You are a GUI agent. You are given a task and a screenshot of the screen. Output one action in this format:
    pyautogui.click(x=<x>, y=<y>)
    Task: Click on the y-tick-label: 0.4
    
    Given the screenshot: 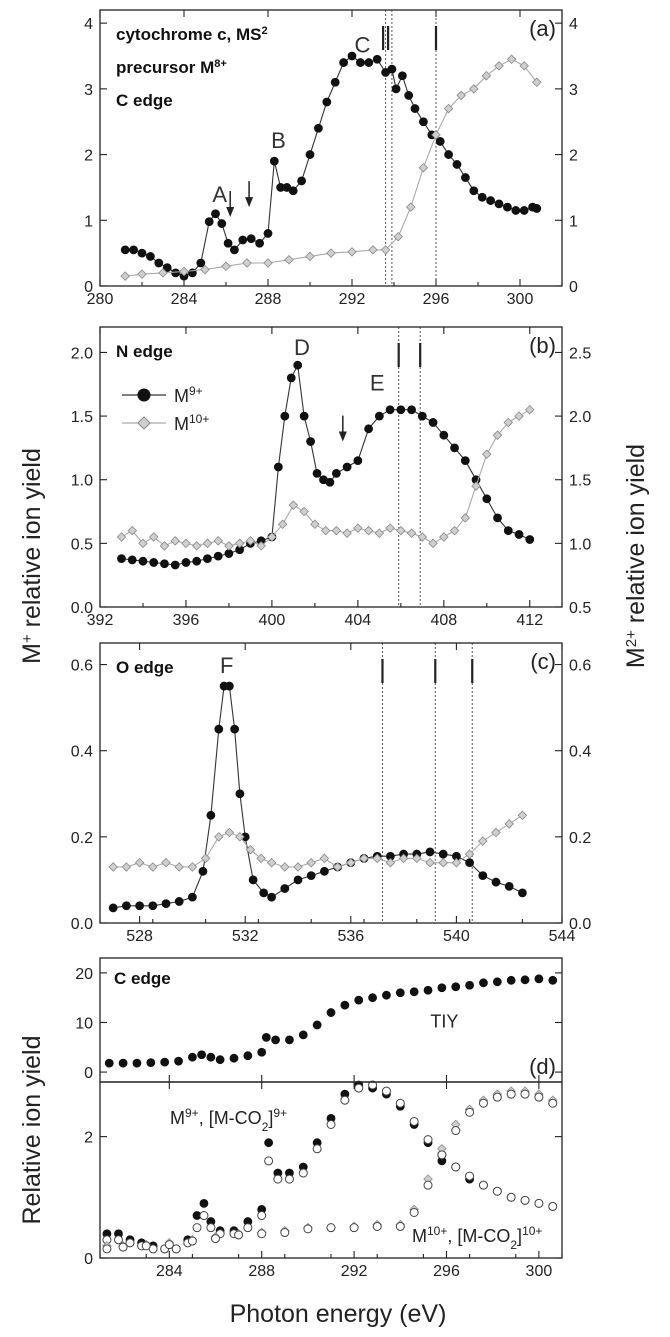 What is the action you would take?
    pyautogui.click(x=82, y=752)
    